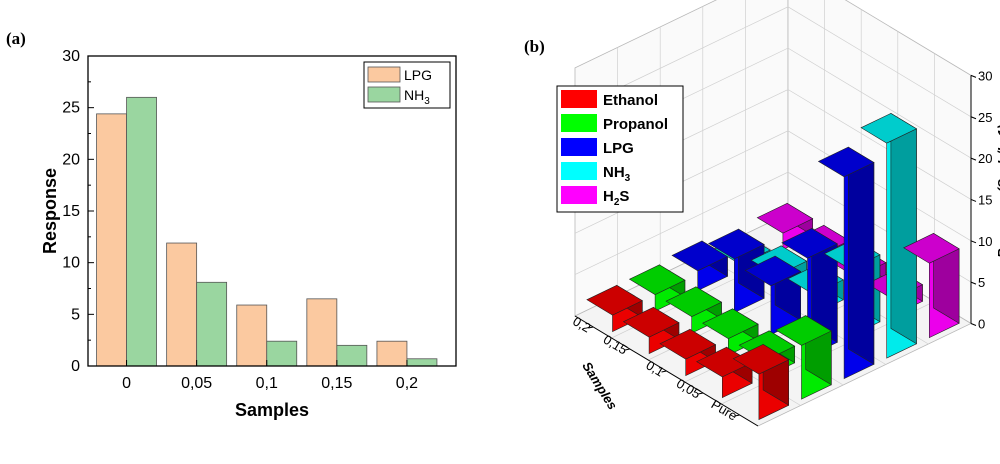 The image size is (1000, 464). I want to click on legend-3d-swatch-nh3, so click(579, 171).